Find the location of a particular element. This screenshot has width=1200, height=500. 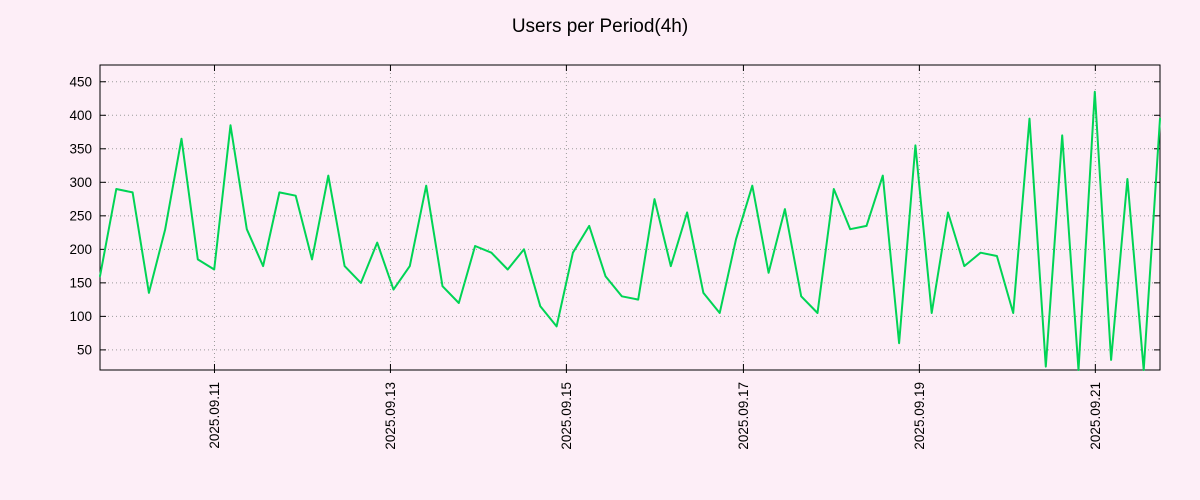

y-tick-label: 100 is located at coordinates (80, 316).